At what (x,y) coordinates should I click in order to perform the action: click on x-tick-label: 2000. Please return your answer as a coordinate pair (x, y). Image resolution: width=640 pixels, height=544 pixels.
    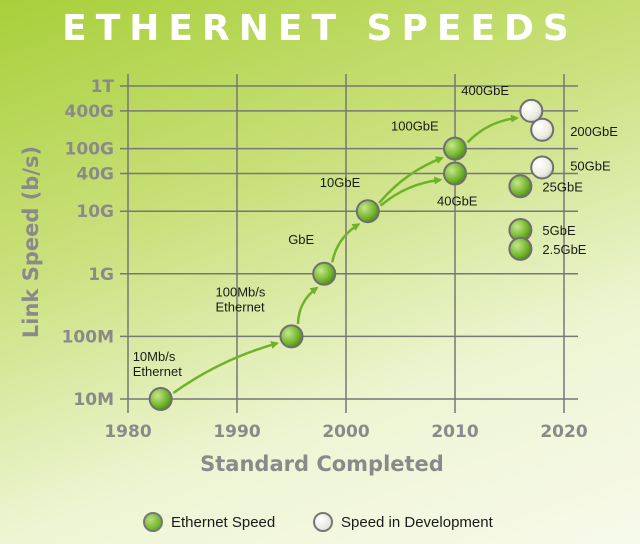
    Looking at the image, I should click on (345, 432).